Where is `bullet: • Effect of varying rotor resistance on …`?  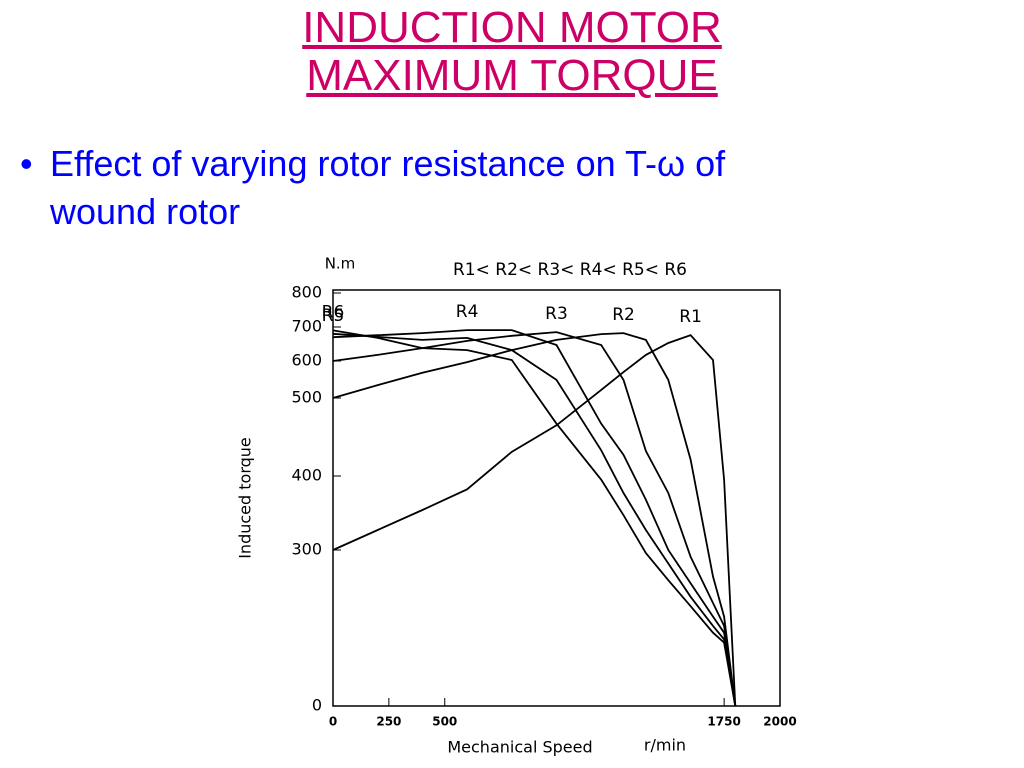
bullet: • Effect of varying rotor resistance on … is located at coordinates (372, 188).